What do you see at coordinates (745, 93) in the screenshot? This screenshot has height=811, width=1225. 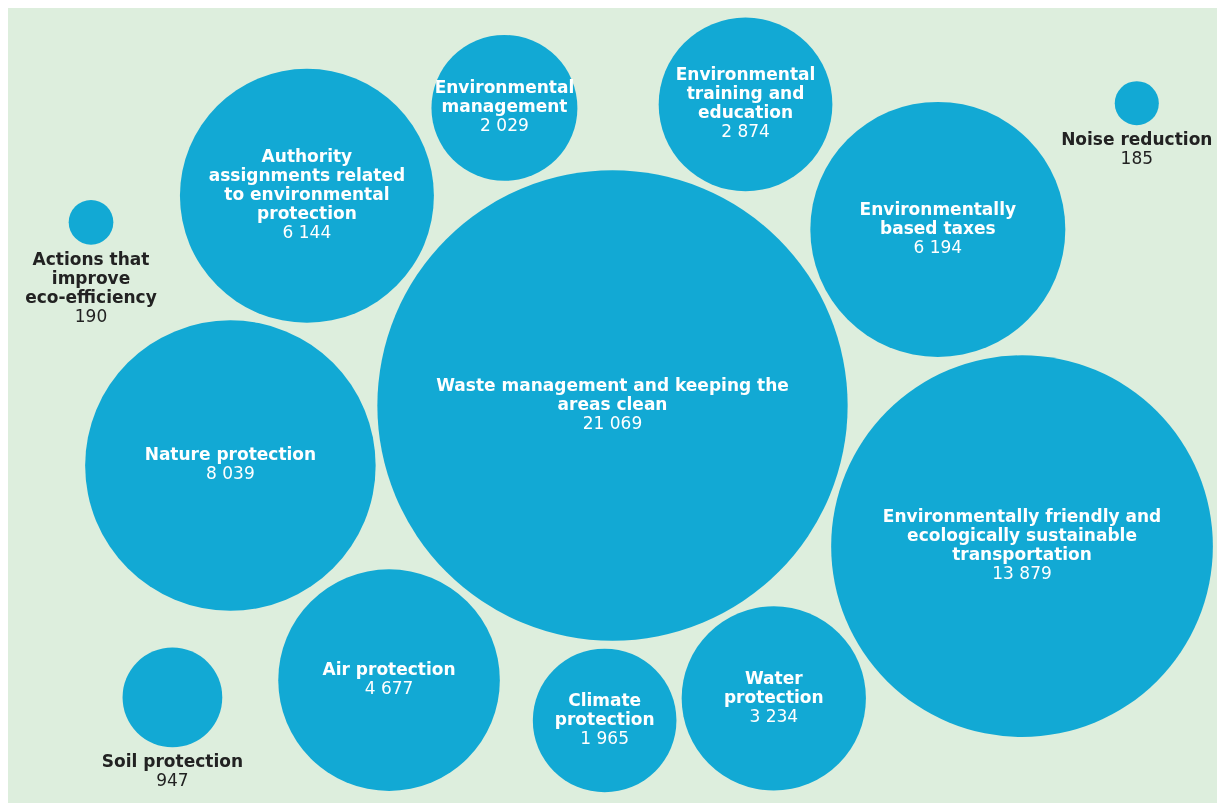 I see `category-label: Environmental training and education` at bounding box center [745, 93].